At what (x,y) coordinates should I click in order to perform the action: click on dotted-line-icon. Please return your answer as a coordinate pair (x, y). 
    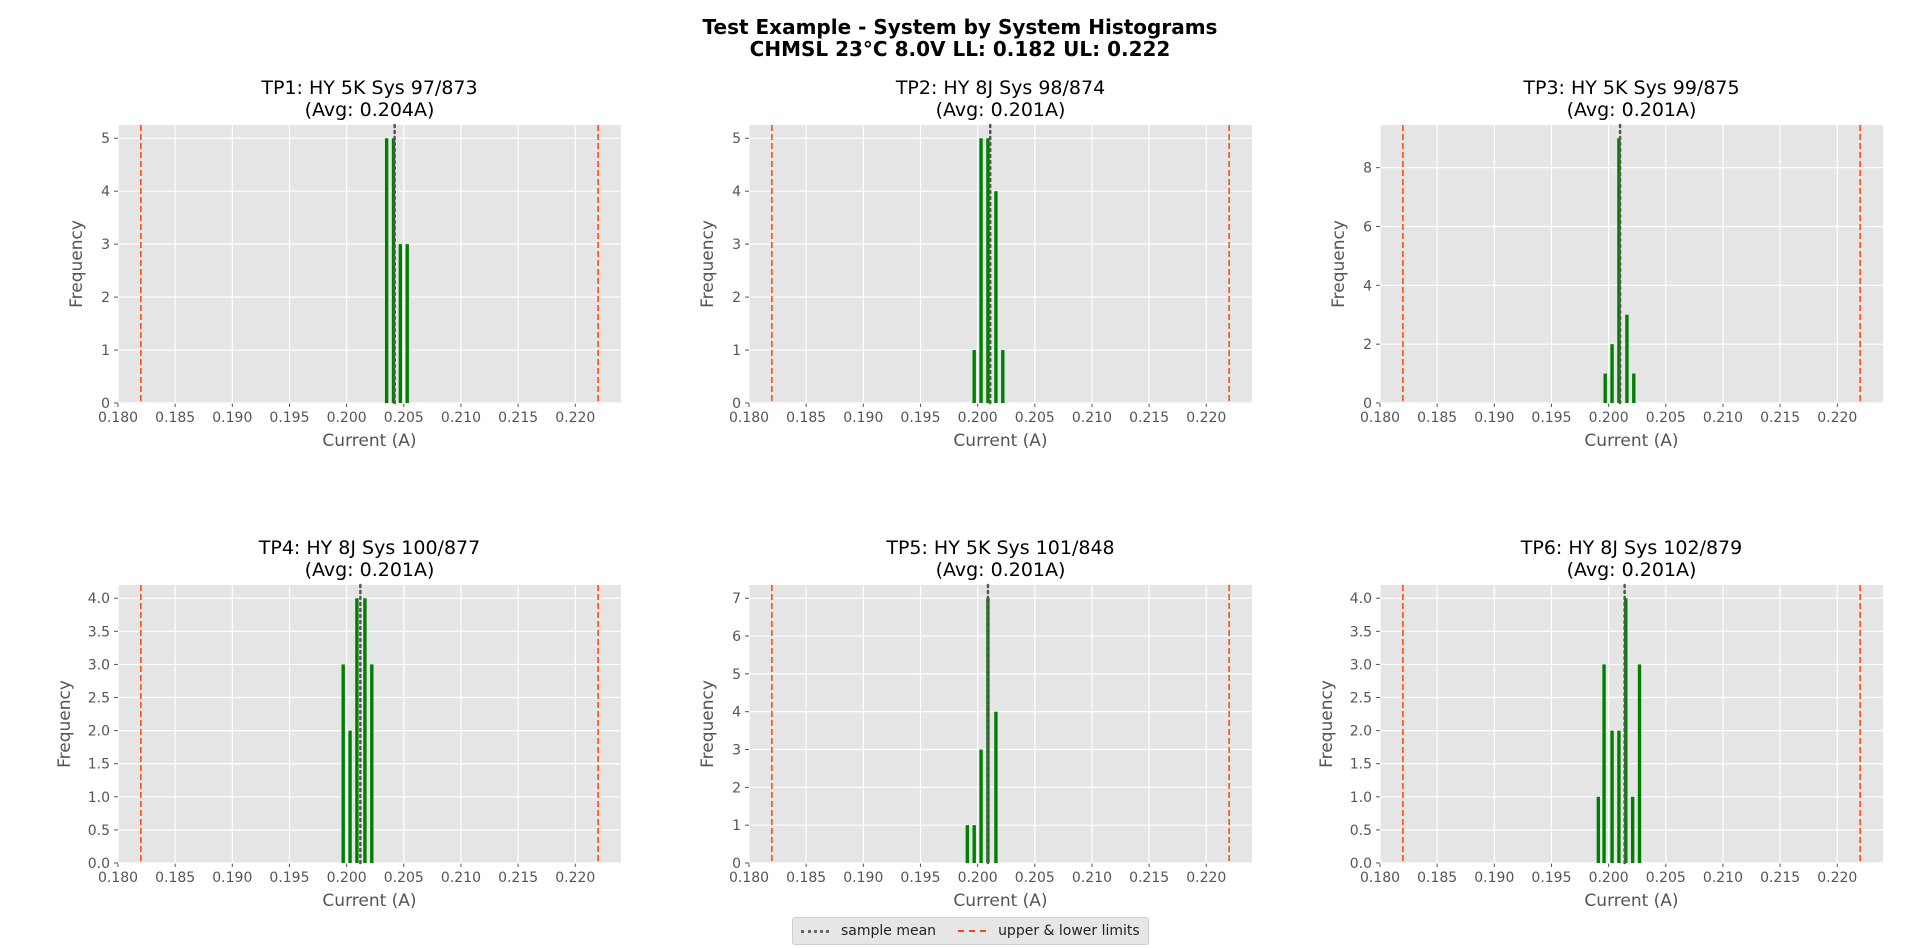
    Looking at the image, I should click on (815, 931).